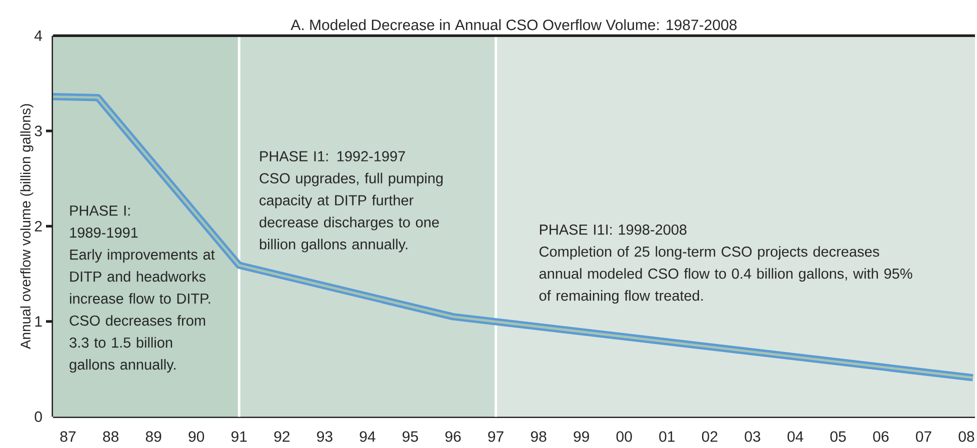 Image resolution: width=977 pixels, height=448 pixels. What do you see at coordinates (710, 436) in the screenshot?
I see `x-tick-label: 02` at bounding box center [710, 436].